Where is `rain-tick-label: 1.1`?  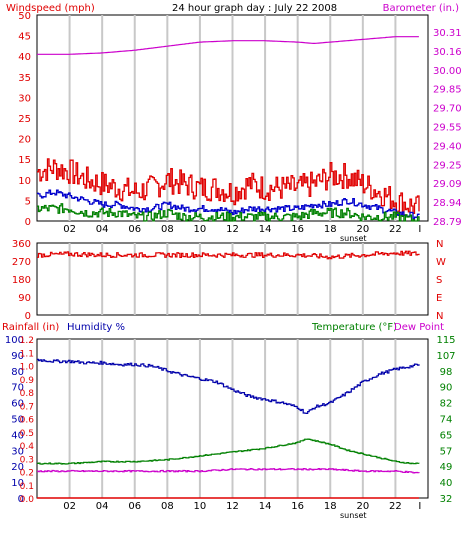
rain-tick-label: 1.1 is located at coordinates (27, 354).